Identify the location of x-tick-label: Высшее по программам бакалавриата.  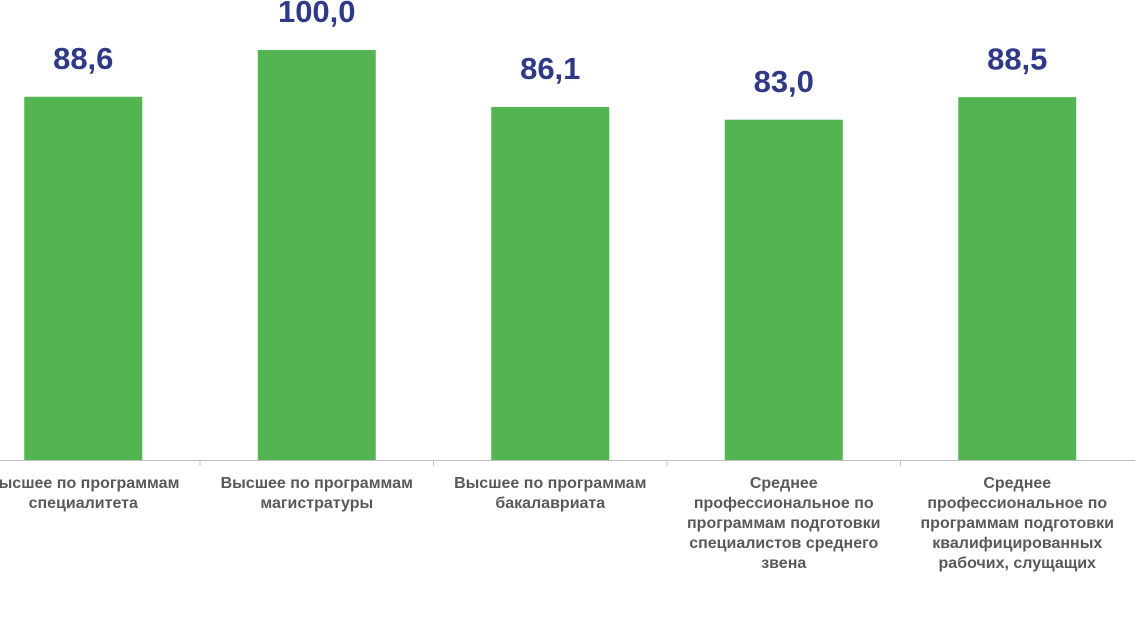
(550, 493).